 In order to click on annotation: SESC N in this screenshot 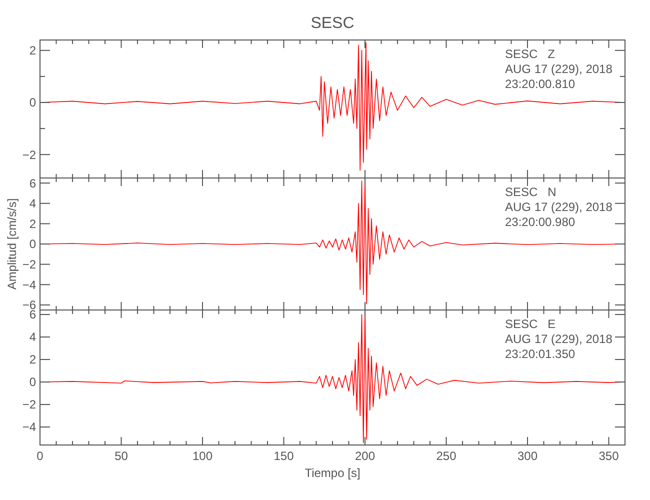, I will do `click(530, 192)`.